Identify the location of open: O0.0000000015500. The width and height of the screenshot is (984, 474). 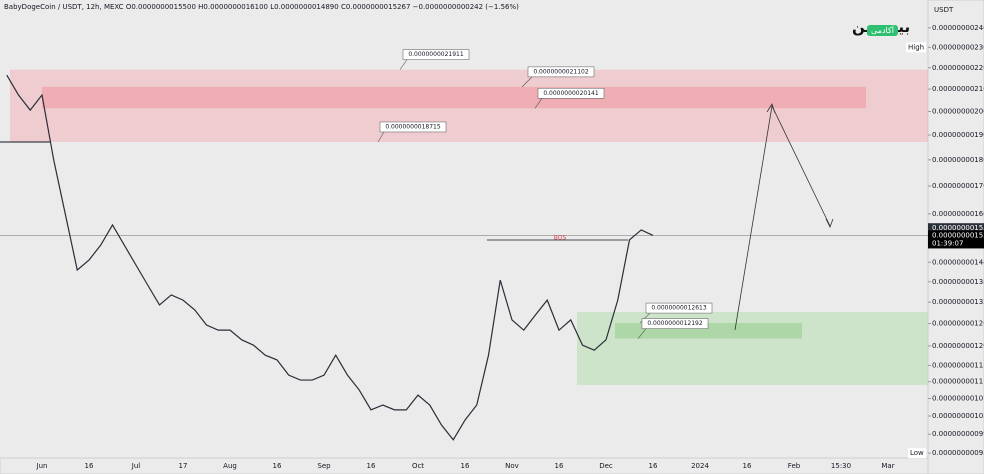
(160, 7).